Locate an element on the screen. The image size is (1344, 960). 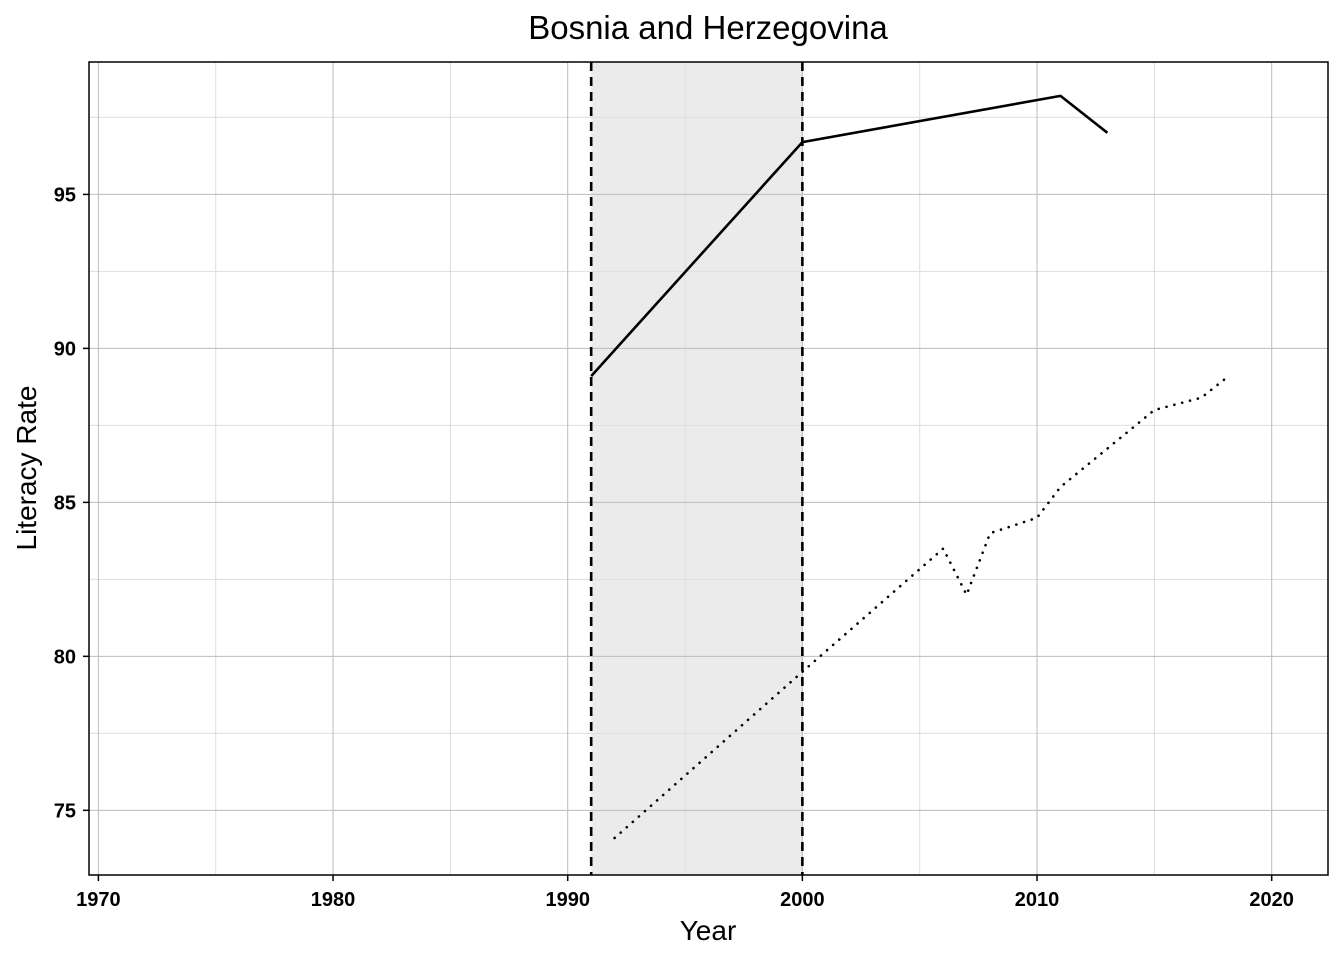
x-tick-label: 1990 is located at coordinates (567, 900).